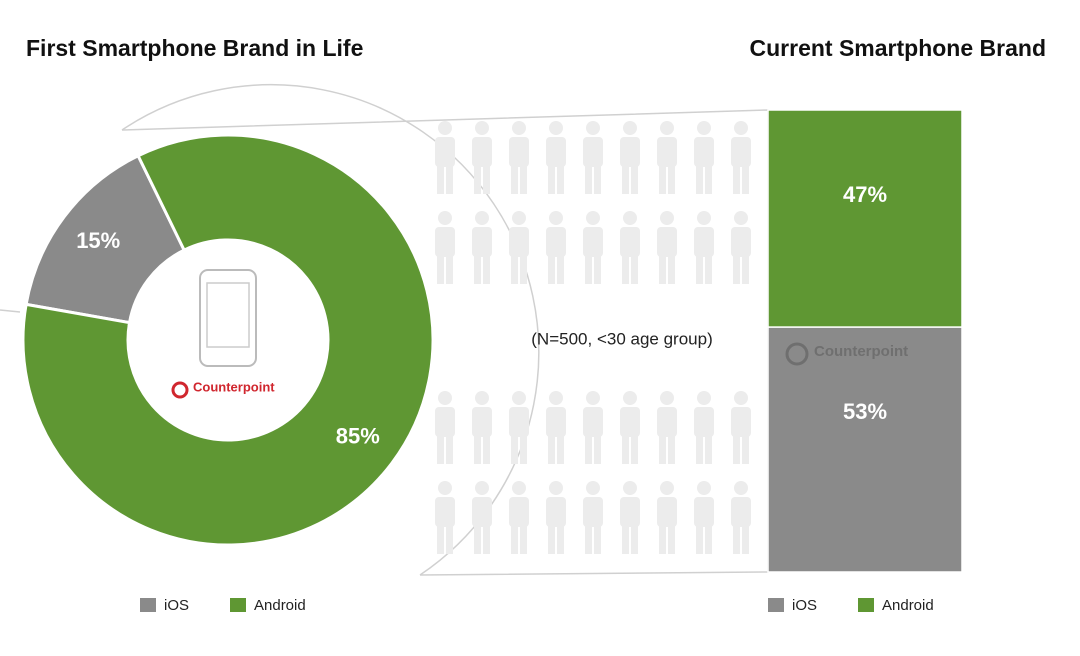 This screenshot has height=656, width=1080. I want to click on value-label: 47%, so click(865, 194).